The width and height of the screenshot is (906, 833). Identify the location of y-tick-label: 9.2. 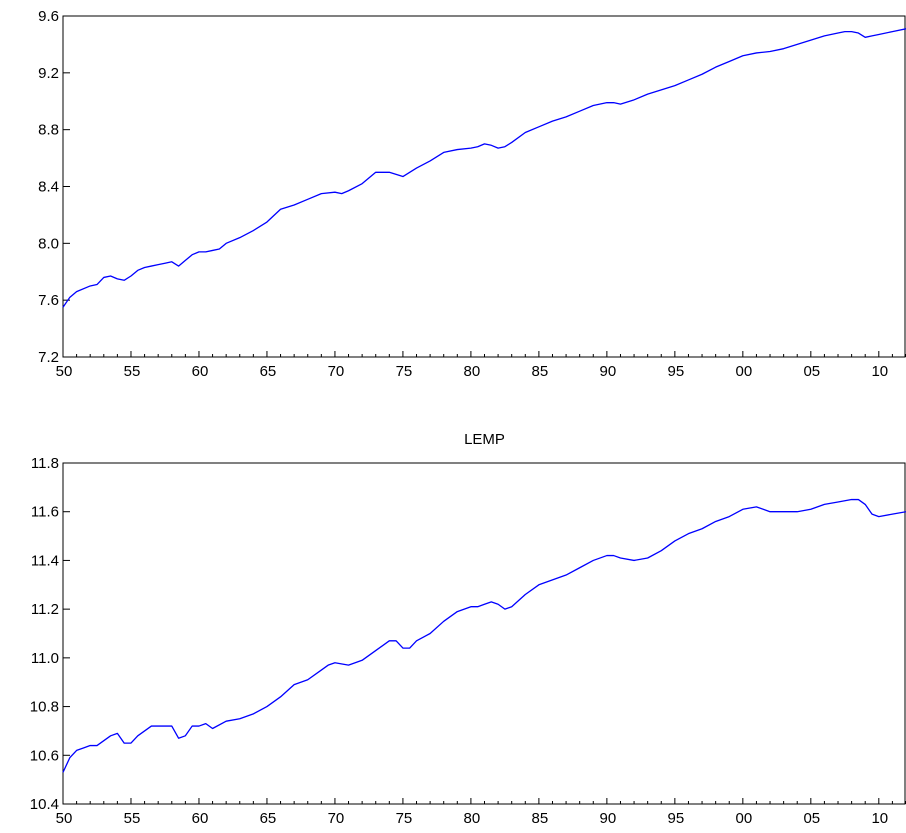
(48, 73).